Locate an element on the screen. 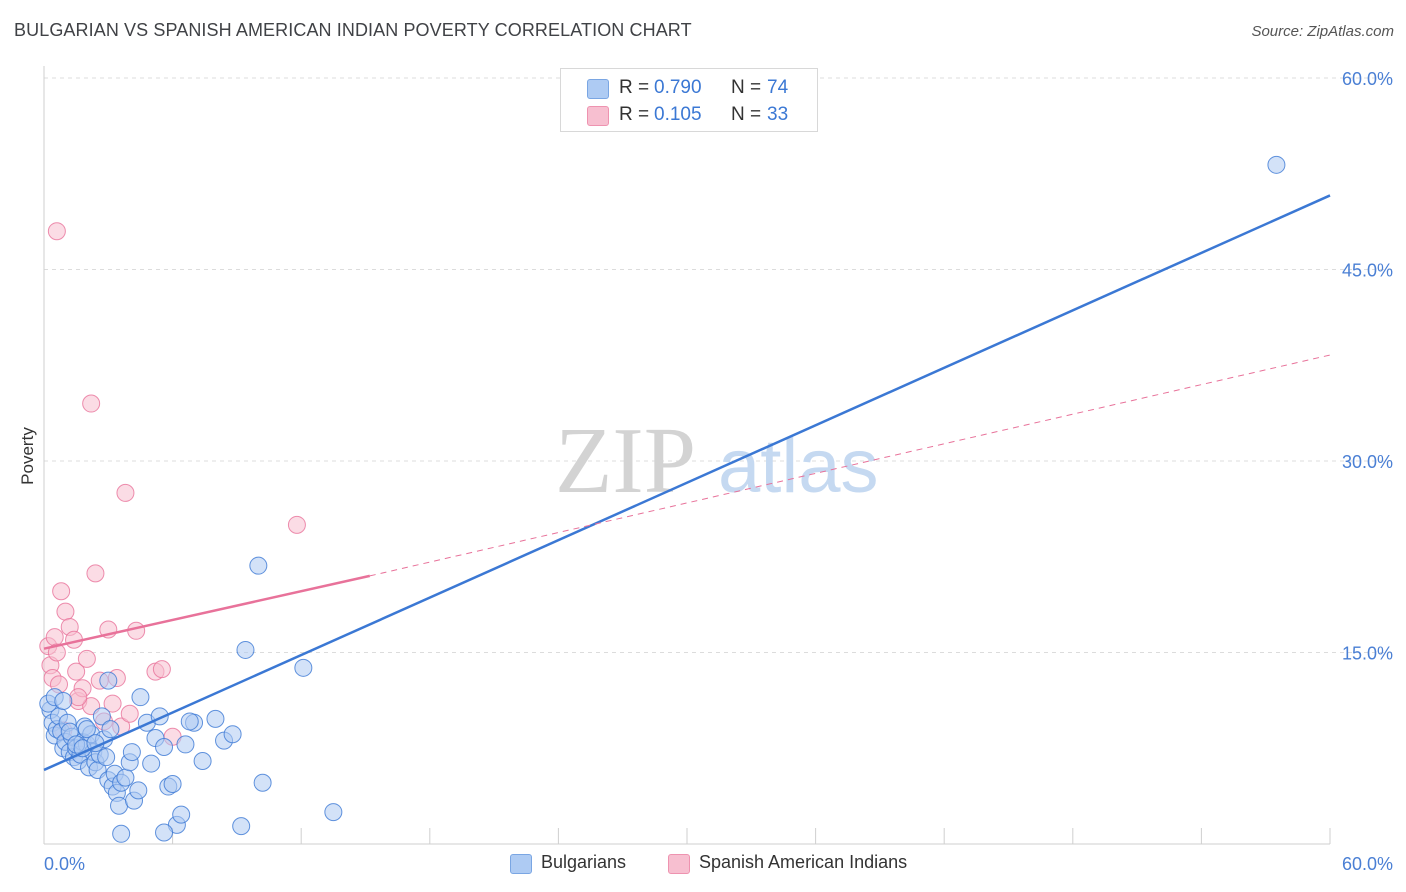 The image size is (1406, 892). watermark-zip: ZIP is located at coordinates (625, 461).